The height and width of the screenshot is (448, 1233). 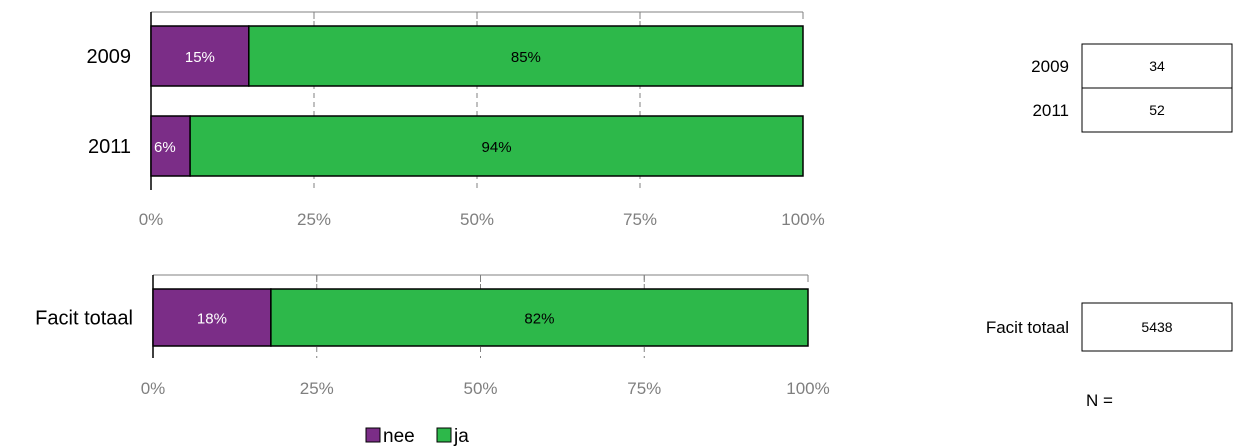 I want to click on legend-label-nee: nee, so click(x=399, y=436).